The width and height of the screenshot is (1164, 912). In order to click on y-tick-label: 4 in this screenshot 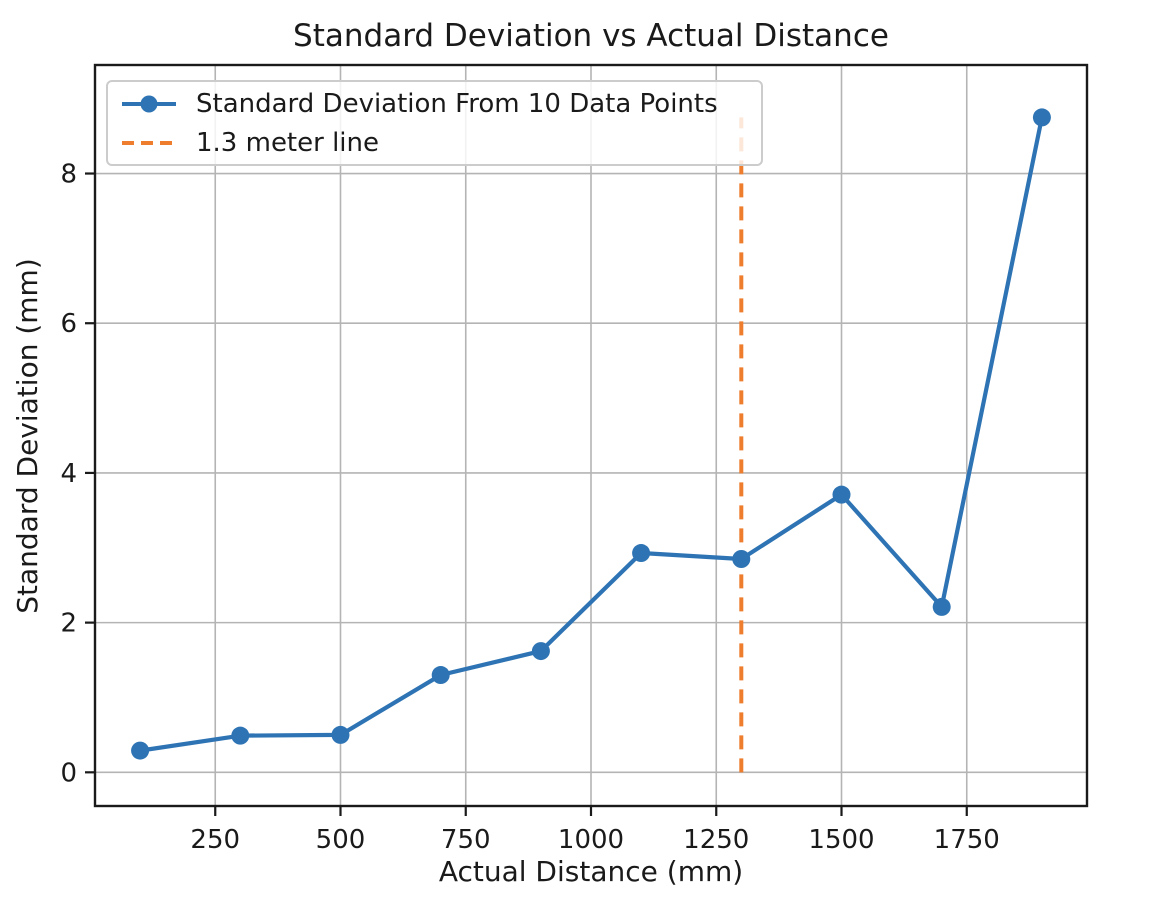, I will do `click(68, 474)`.